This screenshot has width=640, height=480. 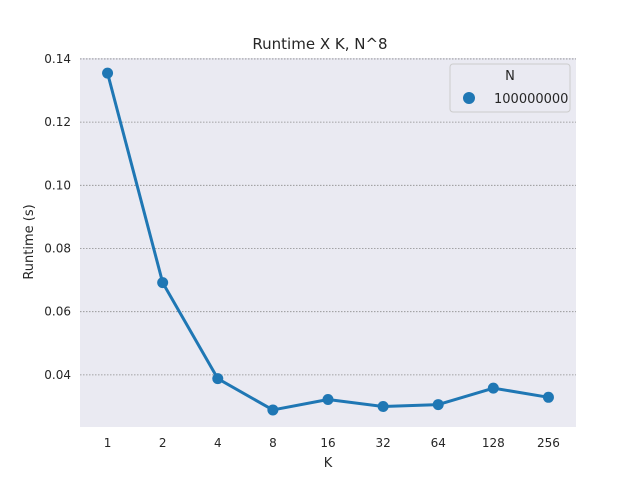 What do you see at coordinates (382, 443) in the screenshot?
I see `x-tick-label: 32` at bounding box center [382, 443].